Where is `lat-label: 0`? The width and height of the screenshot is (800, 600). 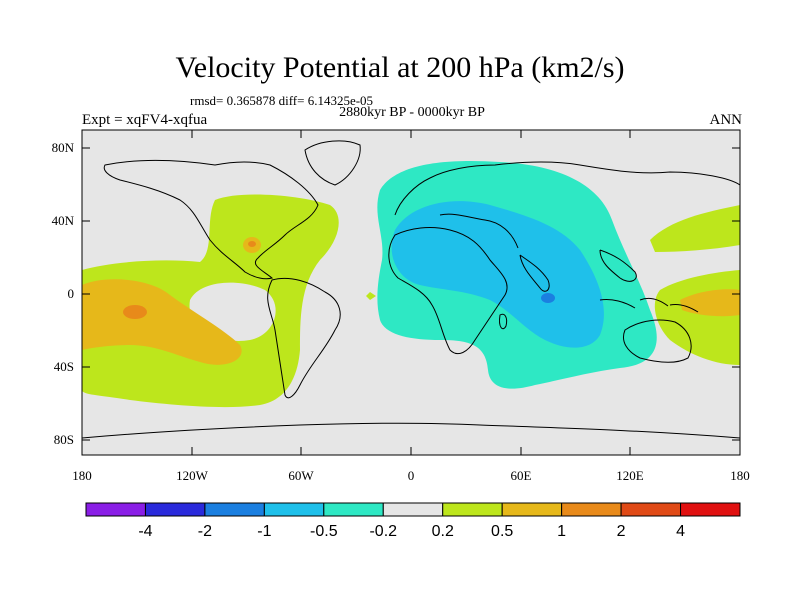 lat-label: 0 is located at coordinates (71, 293).